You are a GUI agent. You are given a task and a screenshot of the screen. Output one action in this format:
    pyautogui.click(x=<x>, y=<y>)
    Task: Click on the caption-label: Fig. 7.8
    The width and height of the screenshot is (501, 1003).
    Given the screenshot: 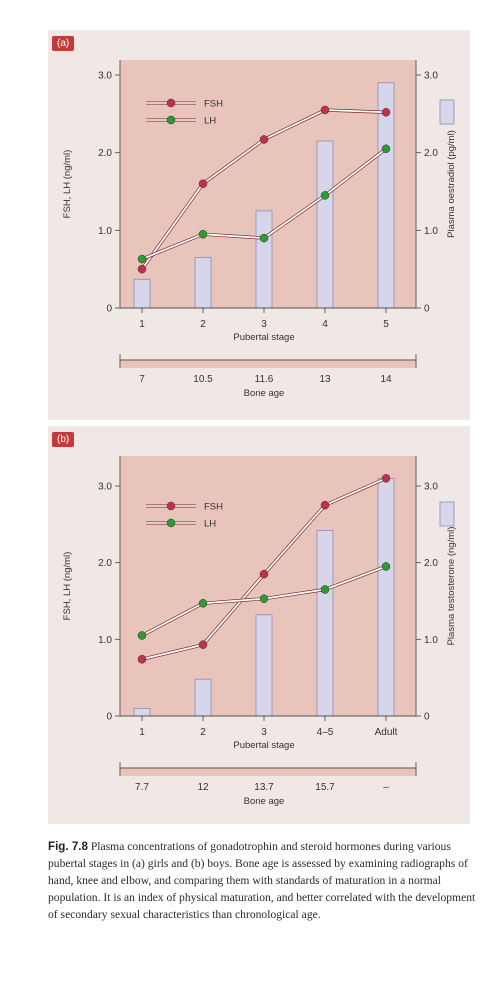 What is the action you would take?
    pyautogui.click(x=68, y=846)
    